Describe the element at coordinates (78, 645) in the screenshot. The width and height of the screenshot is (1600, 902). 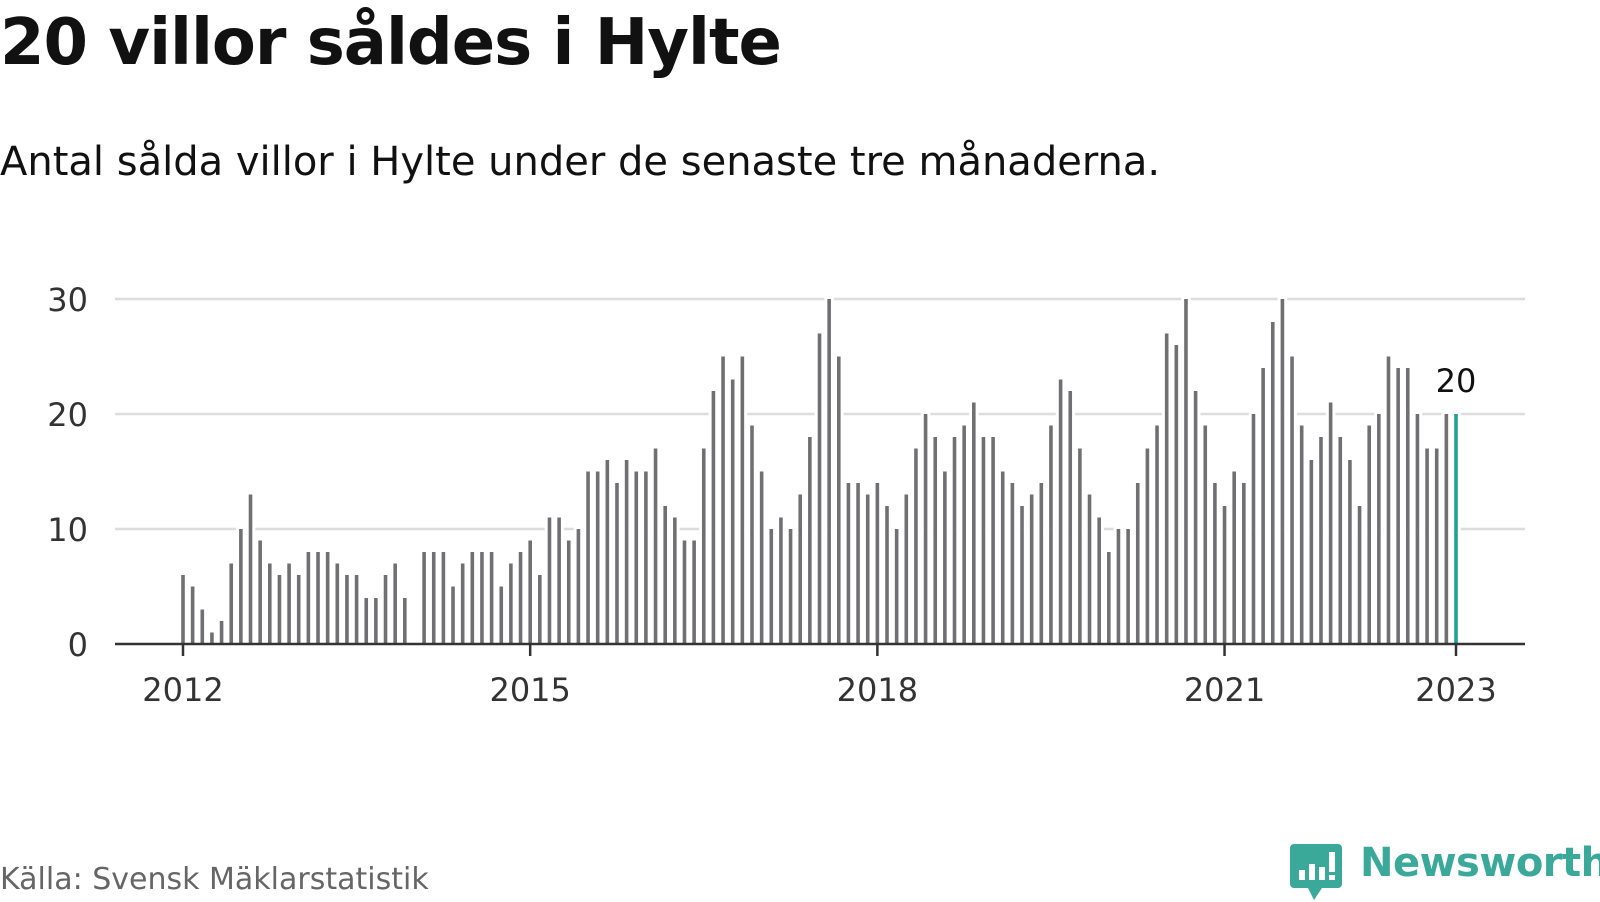
I see `y-tick-label: 0` at that location.